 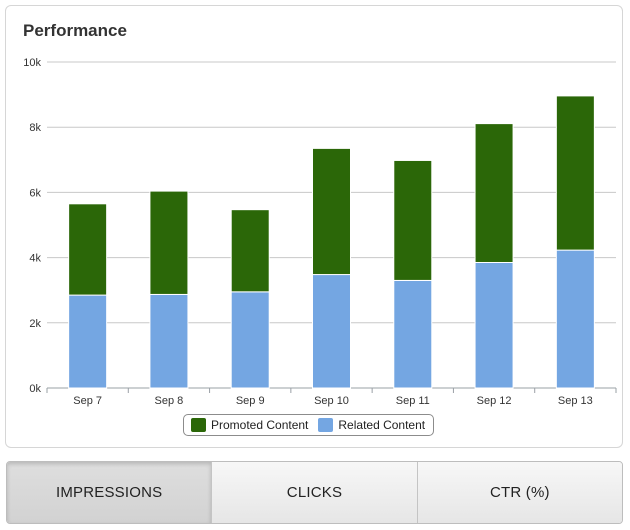 What do you see at coordinates (35, 193) in the screenshot?
I see `y-tick-label: 6k` at bounding box center [35, 193].